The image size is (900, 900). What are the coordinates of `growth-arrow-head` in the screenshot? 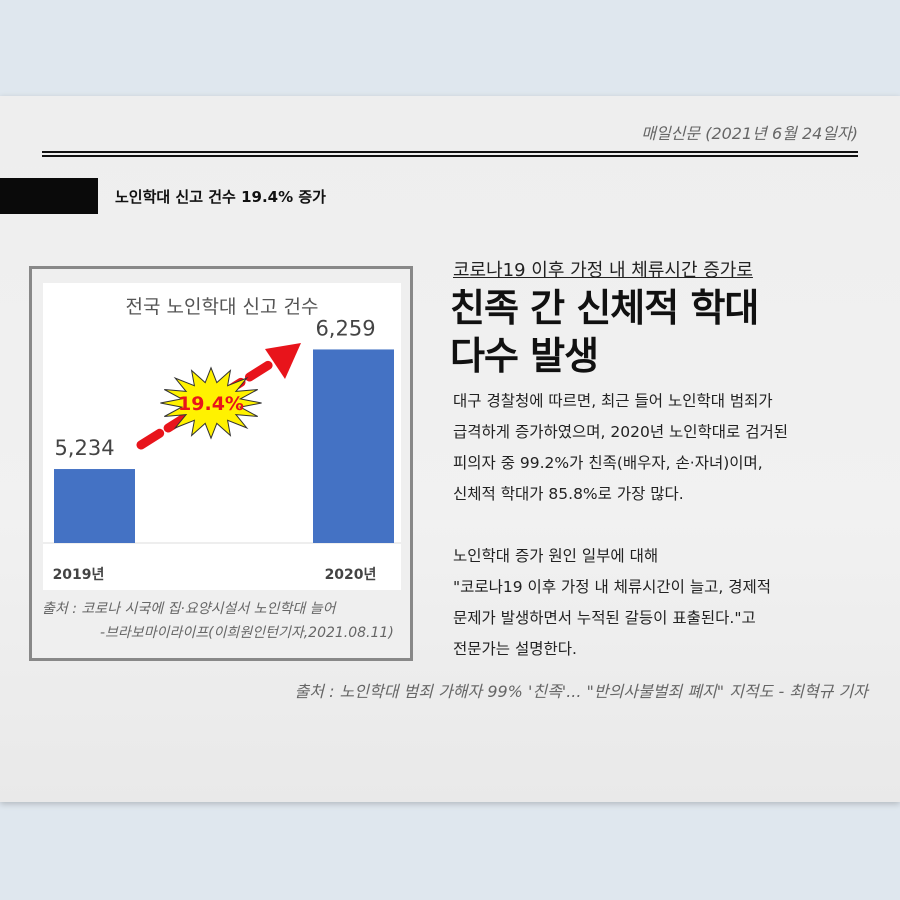 It's located at (283, 361).